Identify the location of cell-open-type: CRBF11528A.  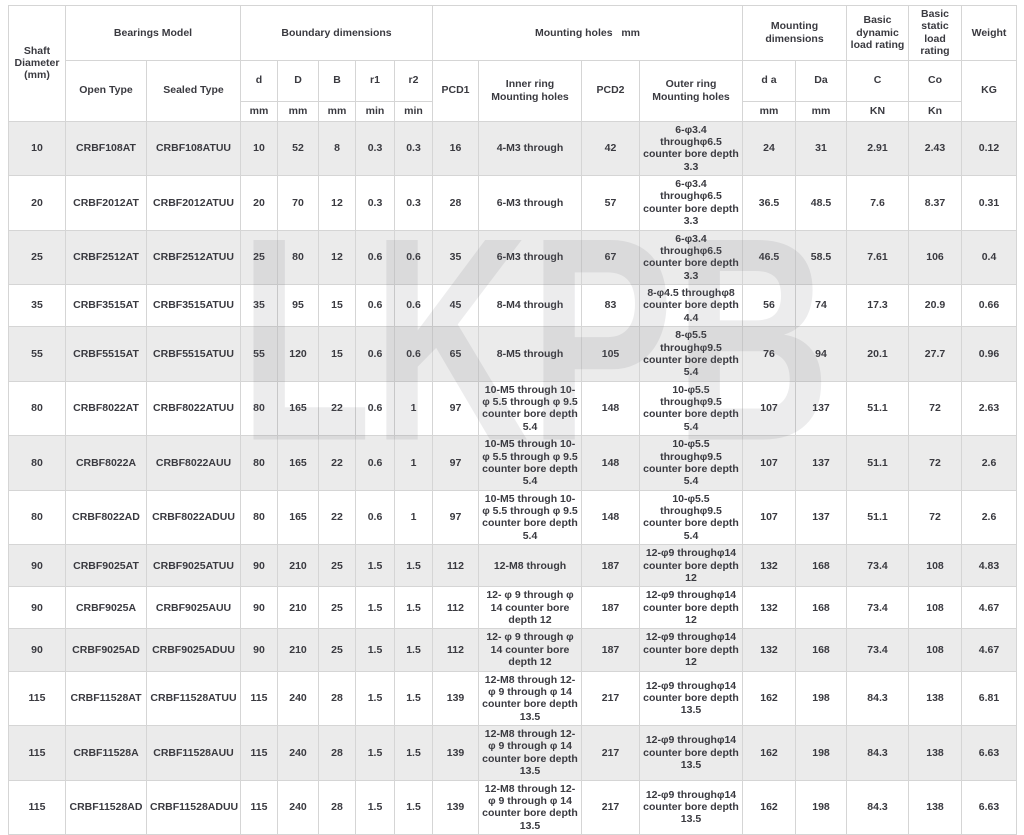
(106, 753).